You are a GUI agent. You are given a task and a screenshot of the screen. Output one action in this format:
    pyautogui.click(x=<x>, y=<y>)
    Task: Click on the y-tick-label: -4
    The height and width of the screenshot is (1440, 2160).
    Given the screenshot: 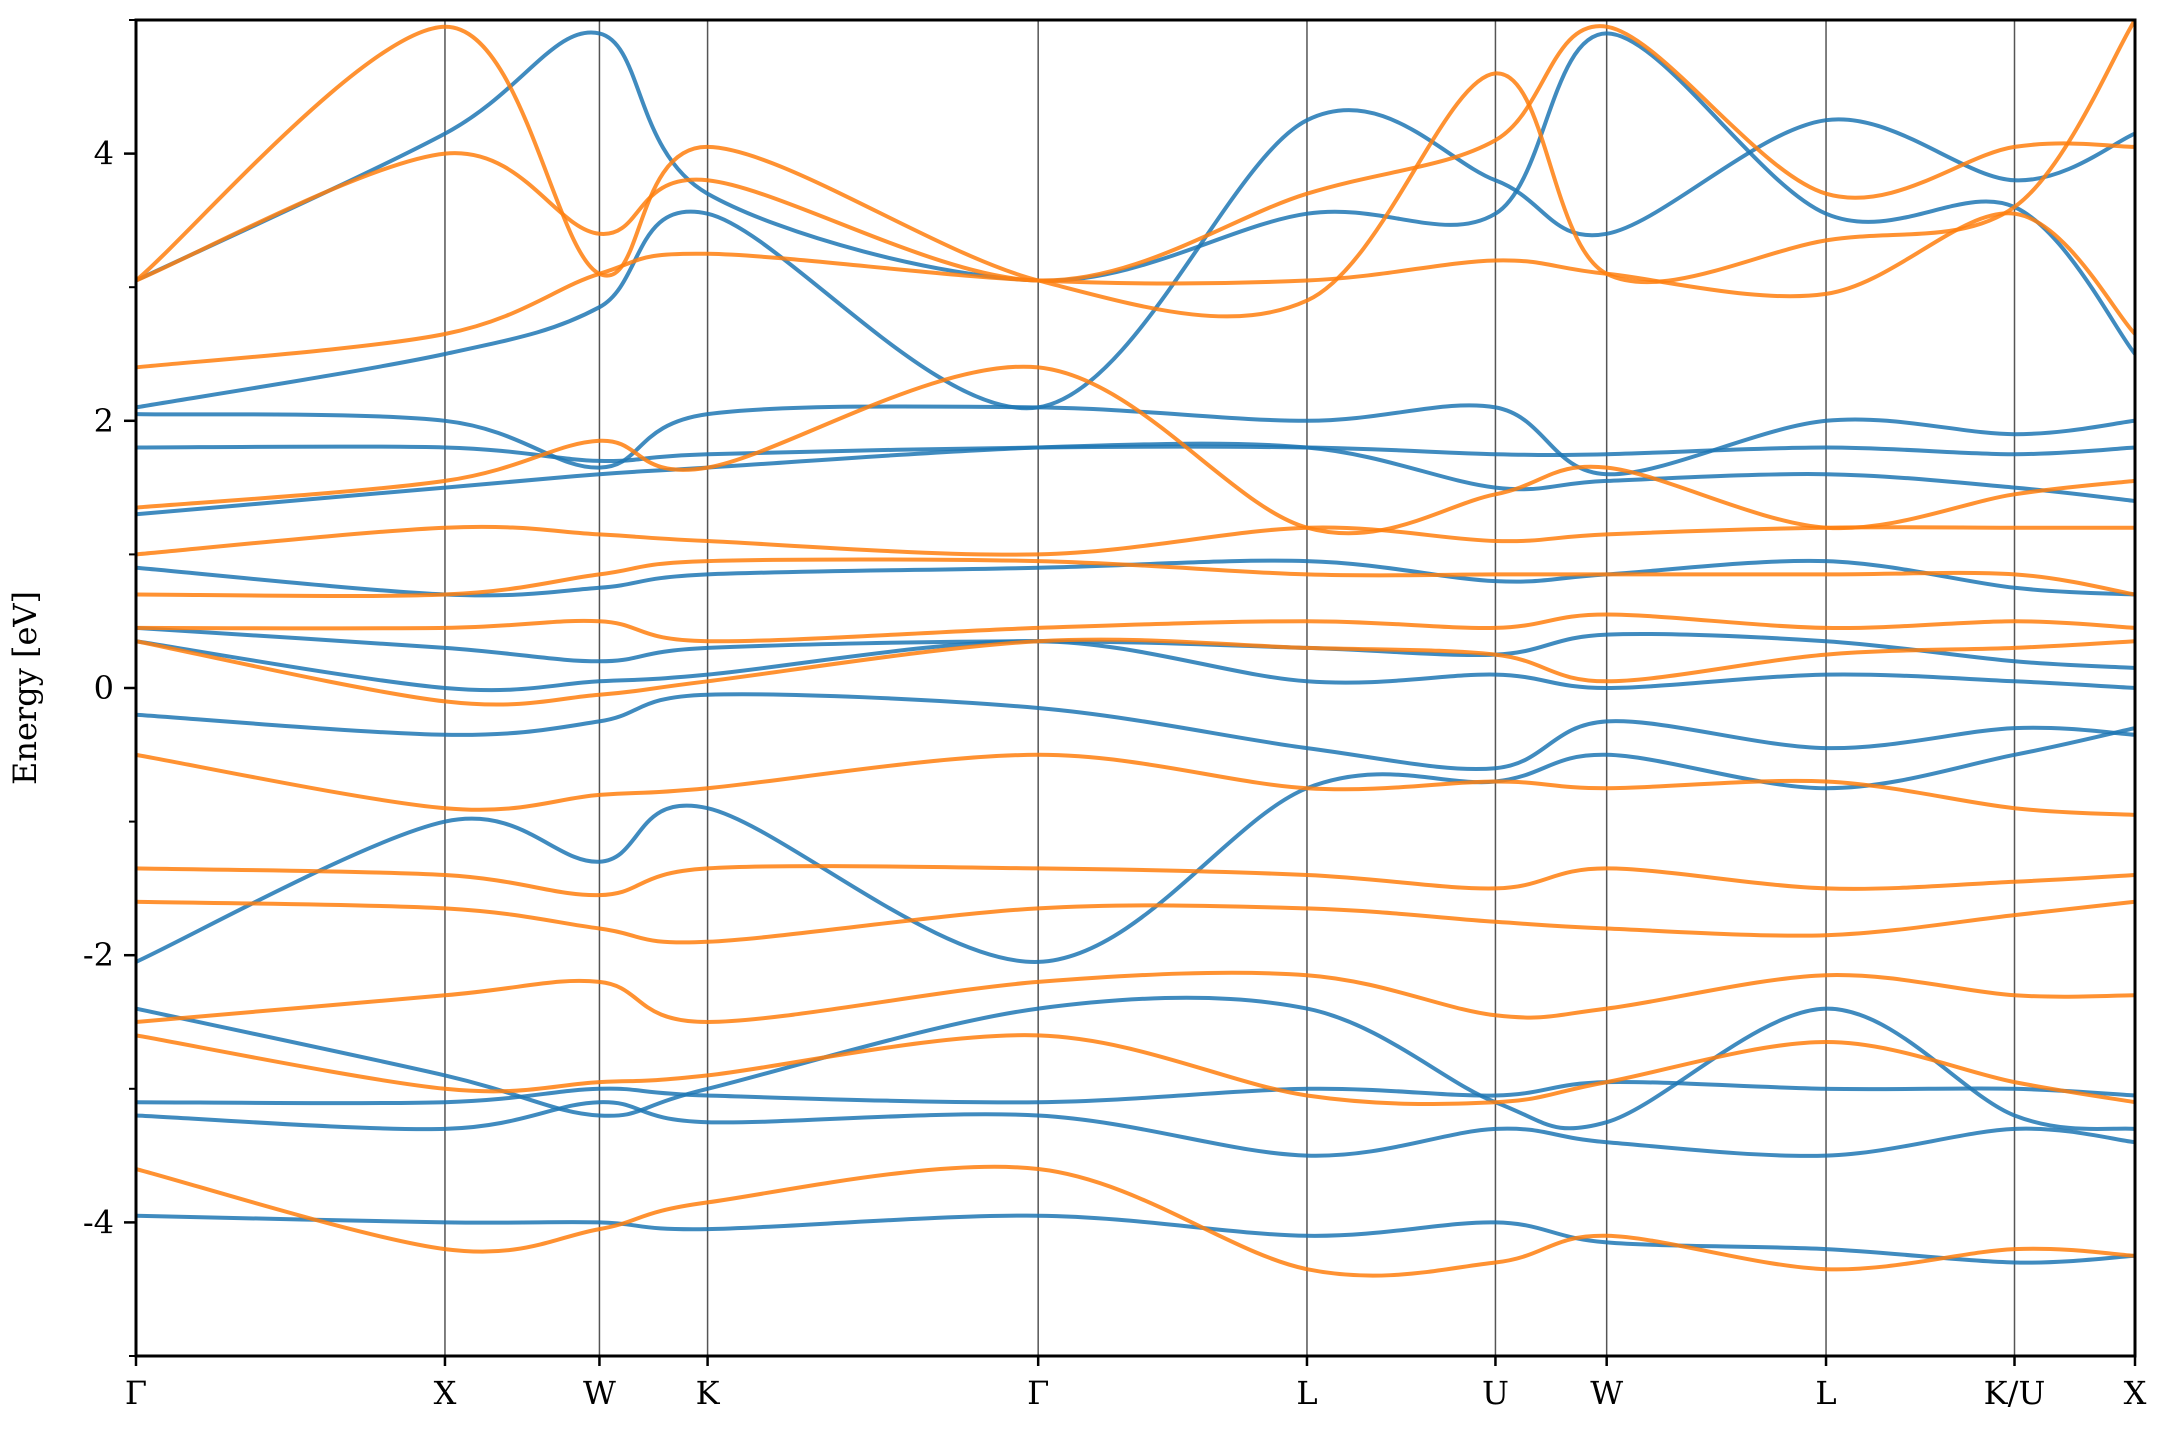 What is the action you would take?
    pyautogui.click(x=98, y=1222)
    